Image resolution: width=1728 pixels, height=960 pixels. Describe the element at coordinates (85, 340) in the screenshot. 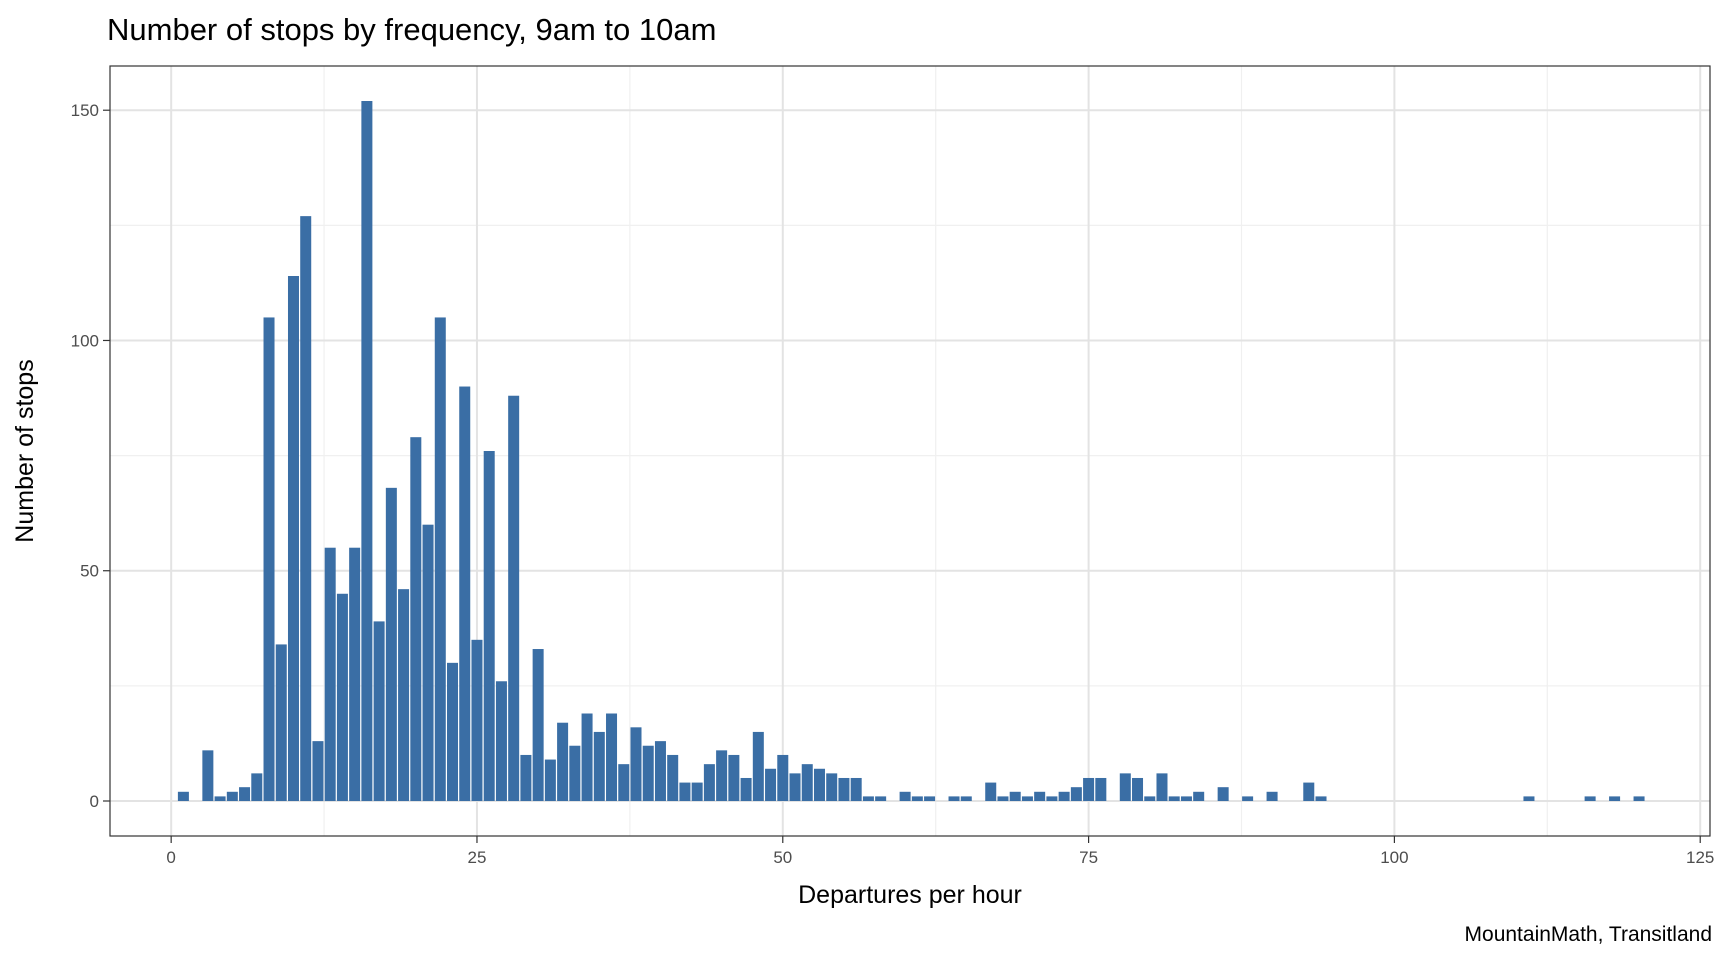

I see `y-tick-label: 100` at that location.